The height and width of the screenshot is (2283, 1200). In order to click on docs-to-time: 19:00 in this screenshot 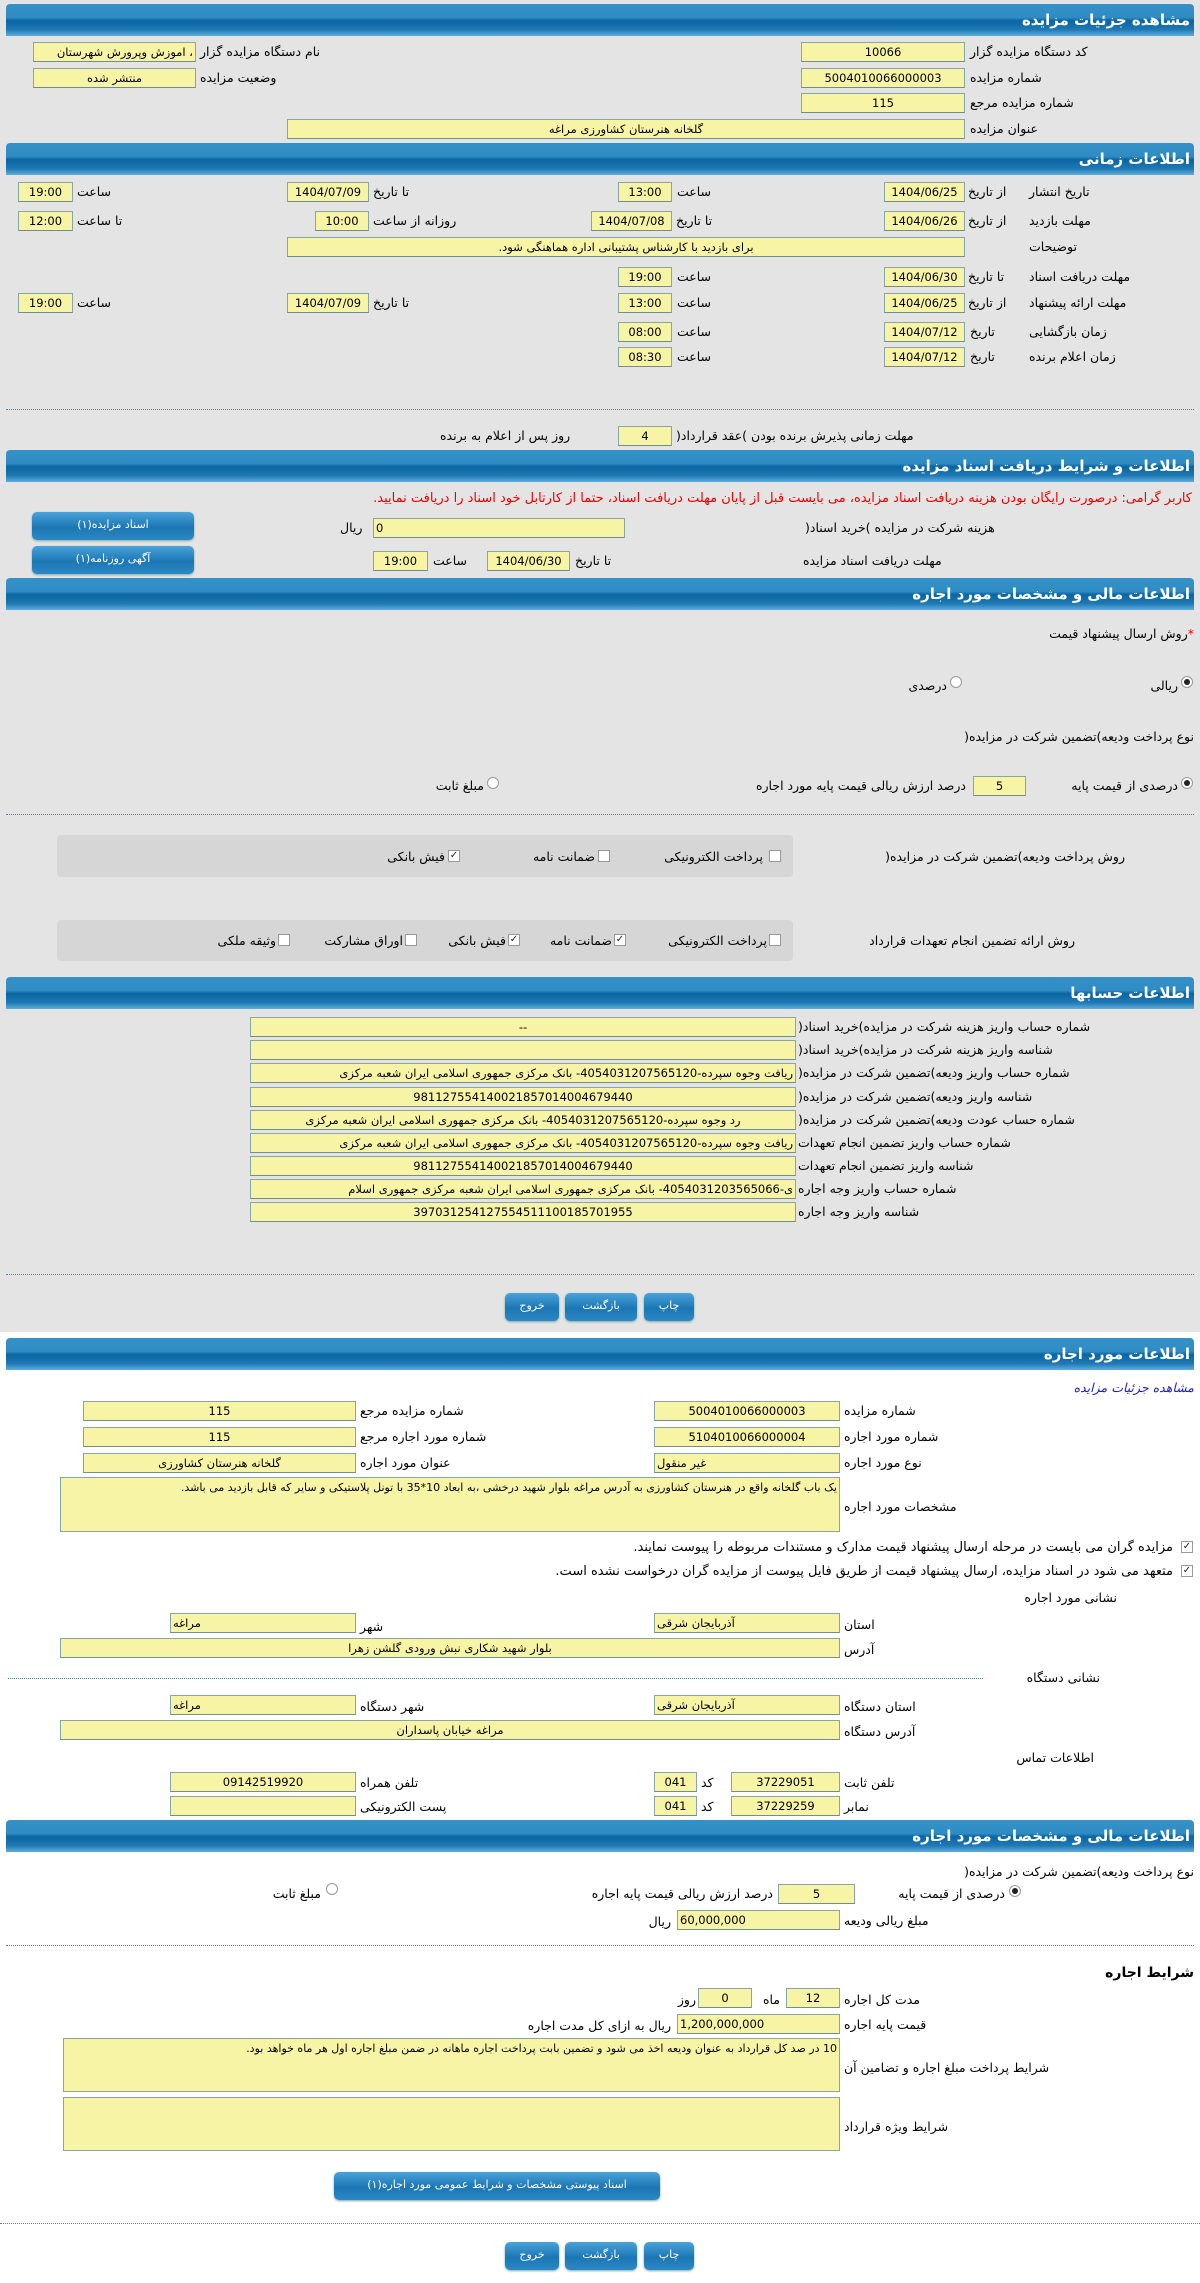, I will do `click(645, 277)`.